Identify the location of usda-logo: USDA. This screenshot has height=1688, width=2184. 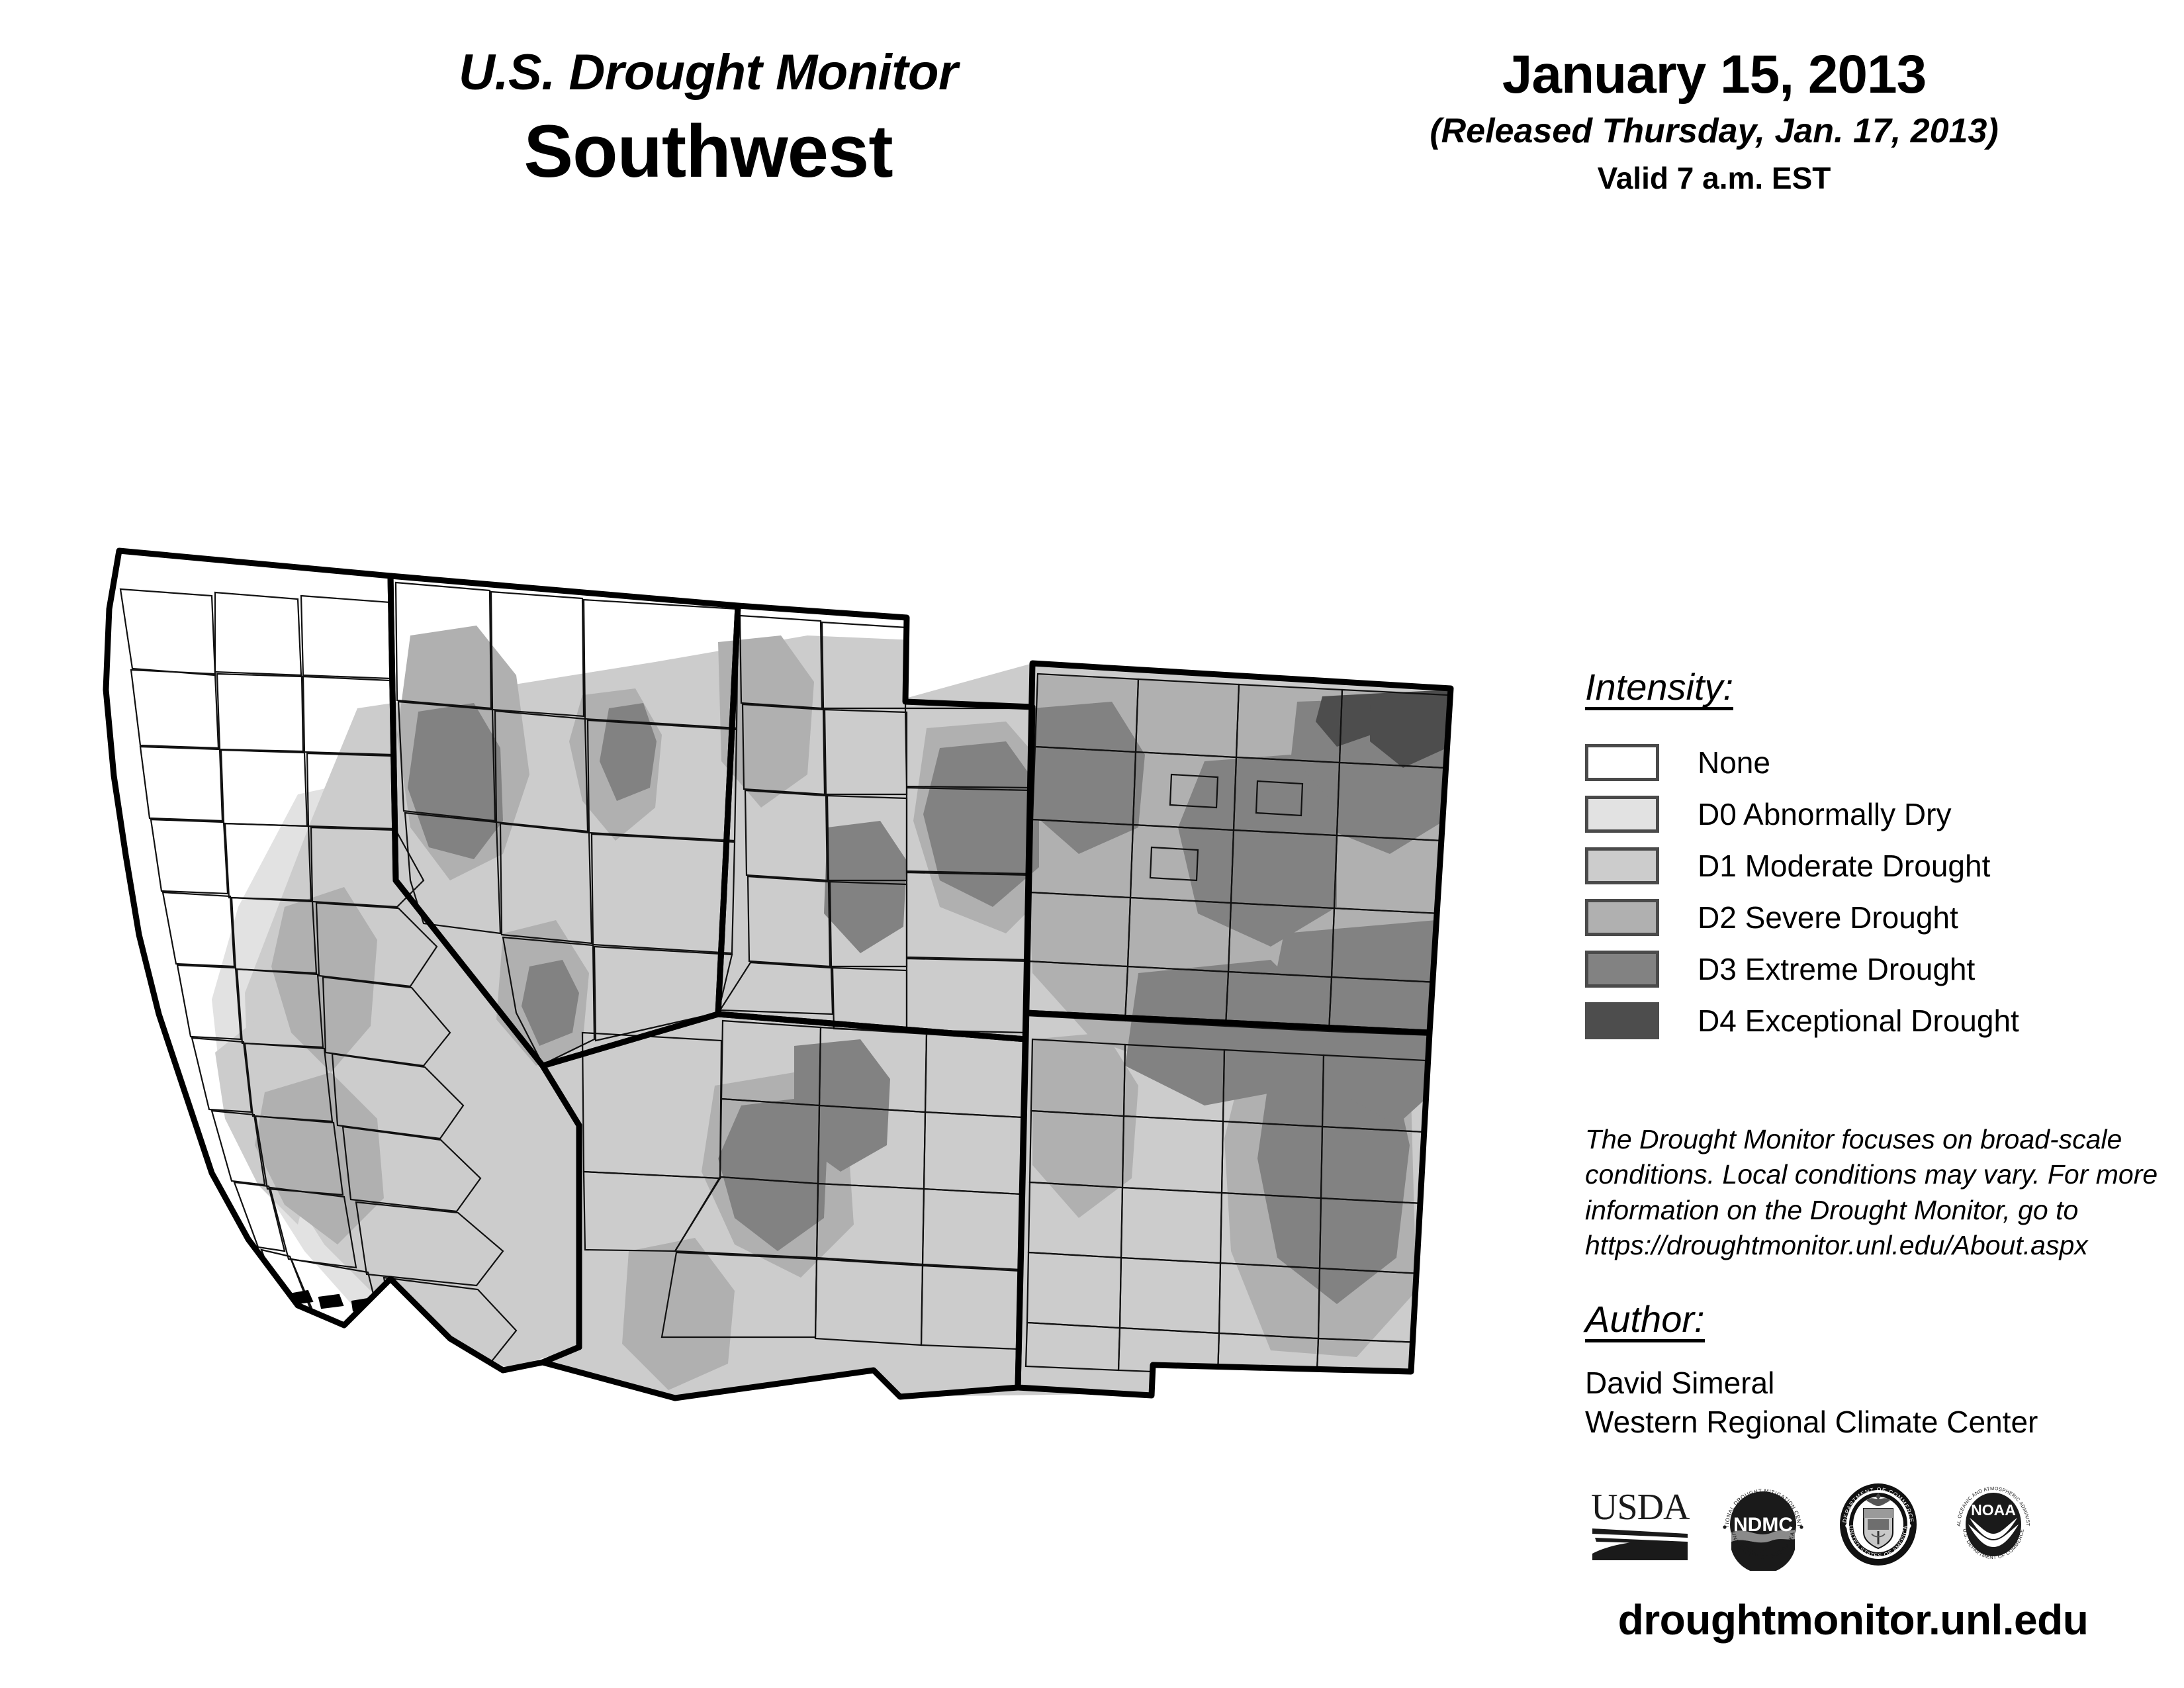
(1641, 1523).